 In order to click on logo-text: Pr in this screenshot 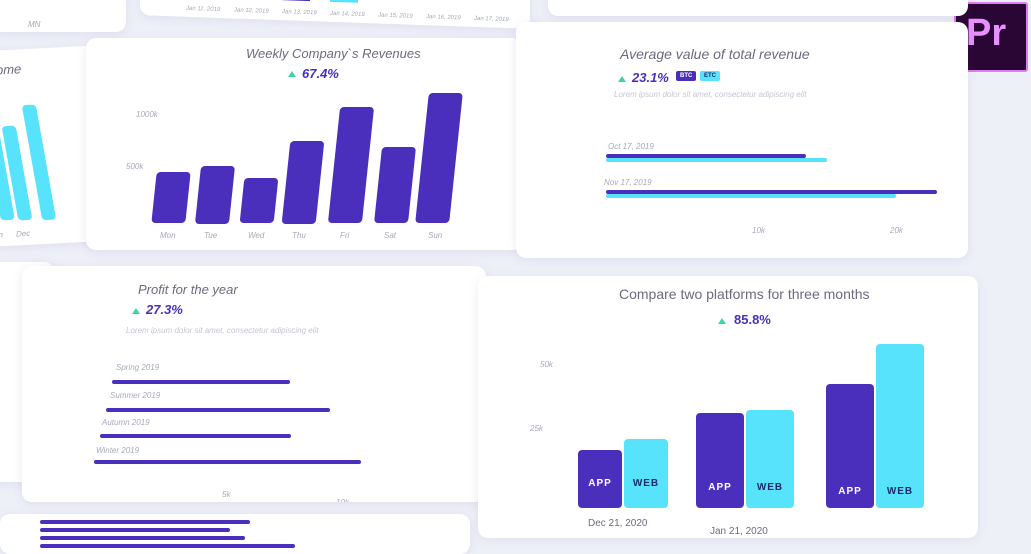, I will do `click(986, 33)`.